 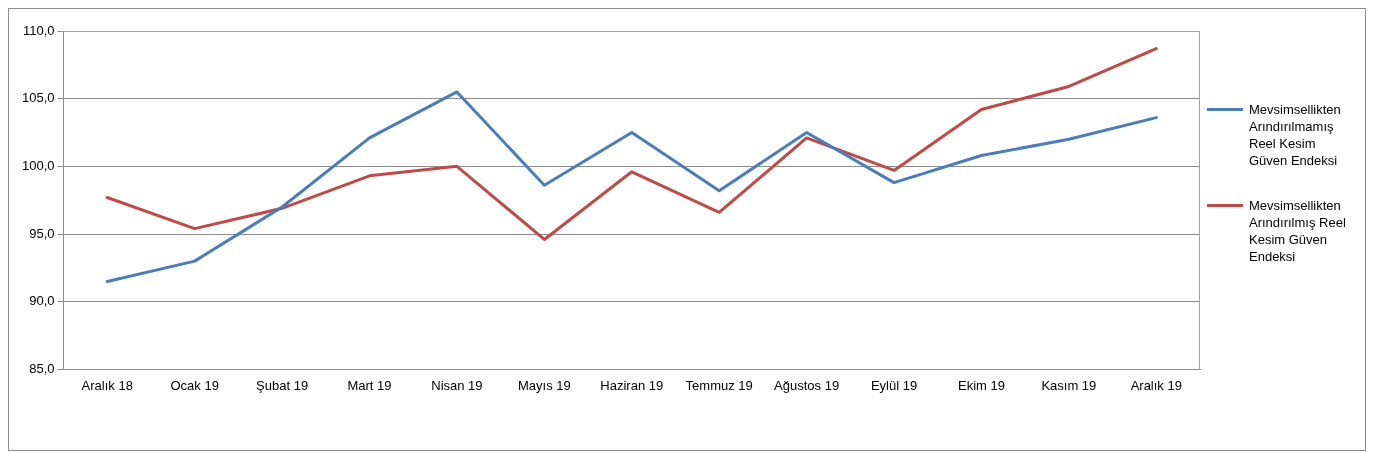 What do you see at coordinates (1298, 231) in the screenshot?
I see `legend-label: Mevsimsellikten Arındırılmış Reel Kesim Güven Endeksi` at bounding box center [1298, 231].